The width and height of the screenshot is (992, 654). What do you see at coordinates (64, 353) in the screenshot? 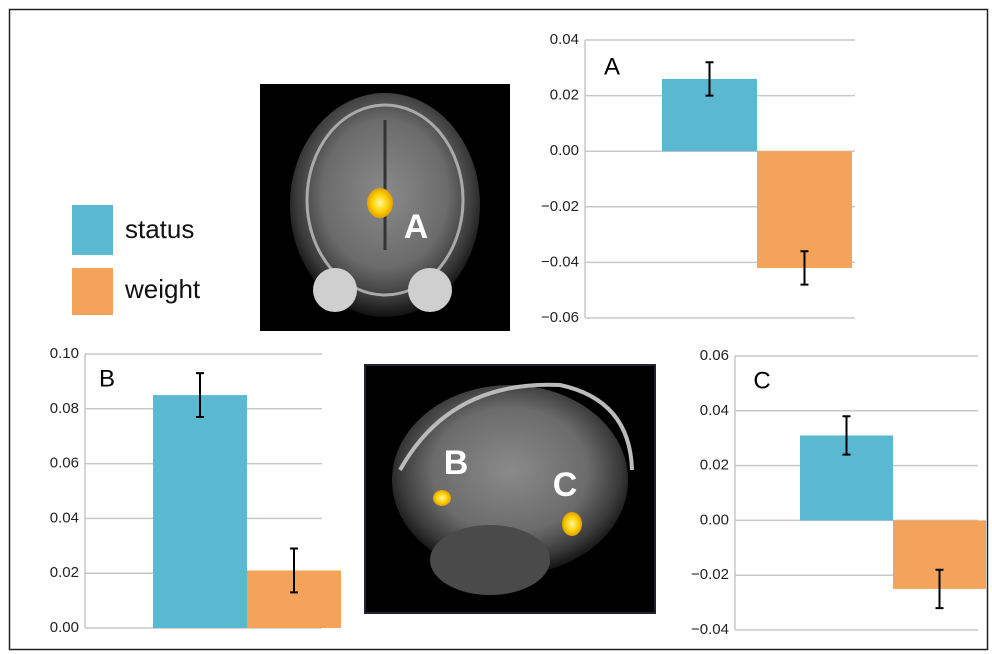
I see `y-tick-label: 0.10` at bounding box center [64, 353].